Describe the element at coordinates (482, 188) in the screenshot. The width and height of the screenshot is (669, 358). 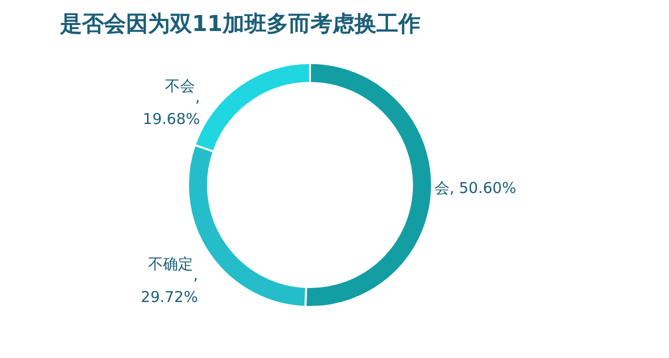
I see `data-label: , 50.60%` at that location.